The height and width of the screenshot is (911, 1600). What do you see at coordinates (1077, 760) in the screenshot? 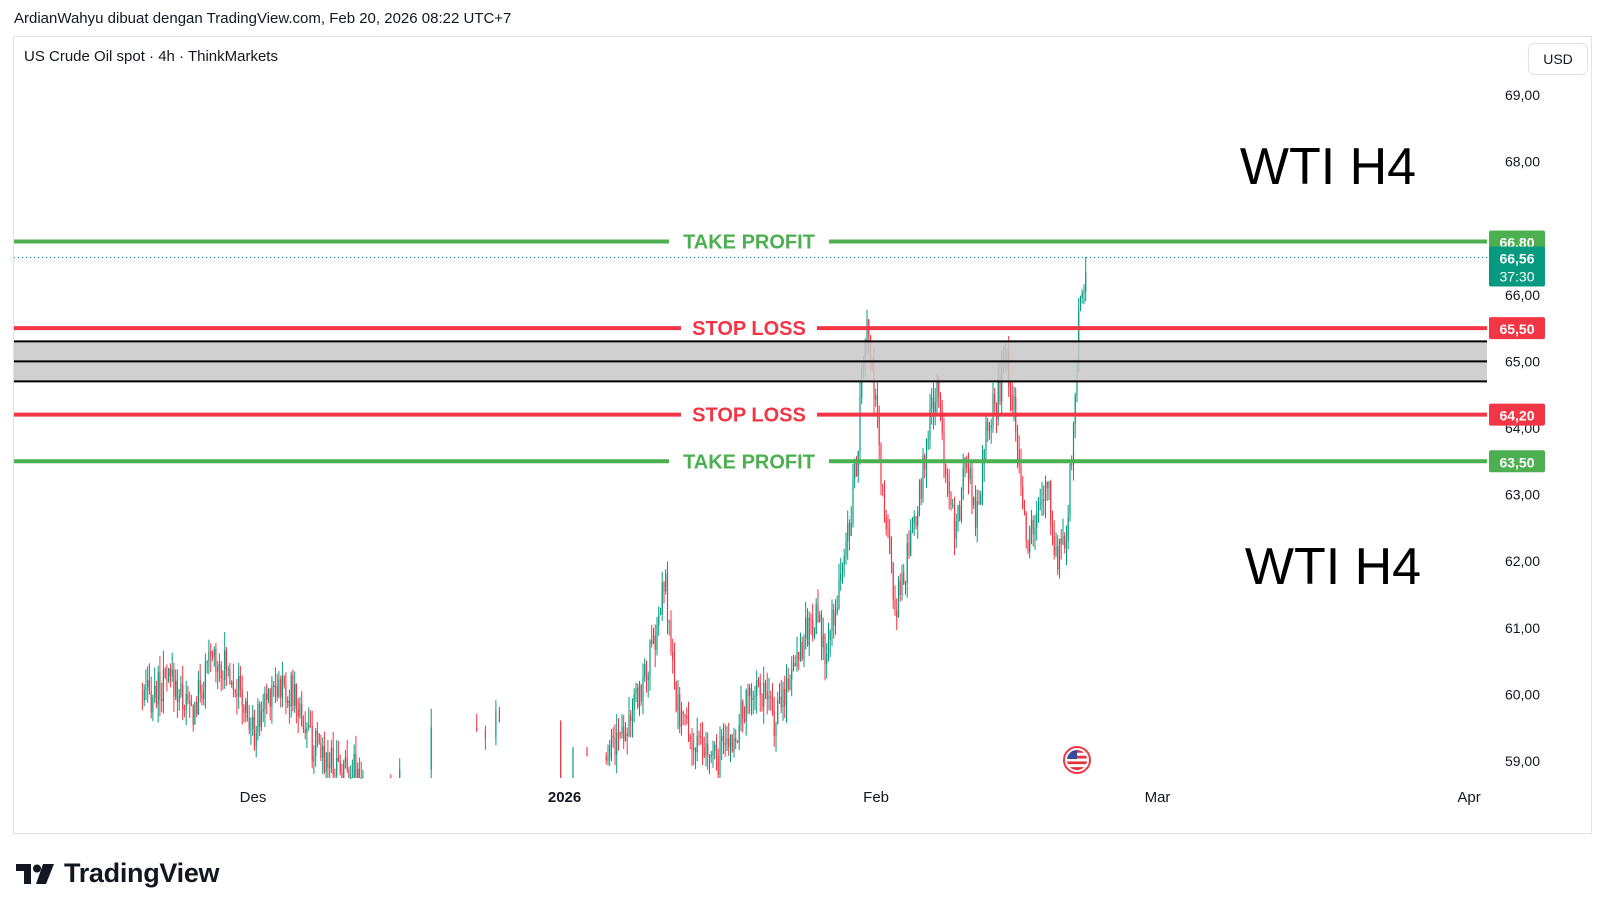
I see `us-flag-icon` at bounding box center [1077, 760].